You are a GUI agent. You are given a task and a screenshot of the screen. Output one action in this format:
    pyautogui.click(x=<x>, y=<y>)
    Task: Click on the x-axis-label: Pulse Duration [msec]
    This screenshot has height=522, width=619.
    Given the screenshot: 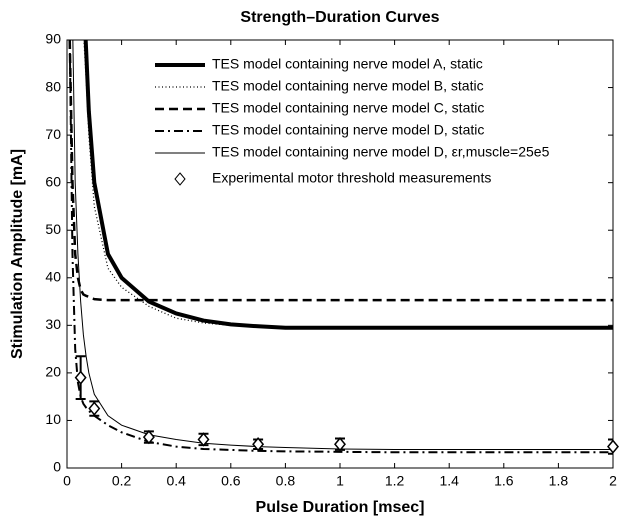 What is the action you would take?
    pyautogui.click(x=340, y=507)
    